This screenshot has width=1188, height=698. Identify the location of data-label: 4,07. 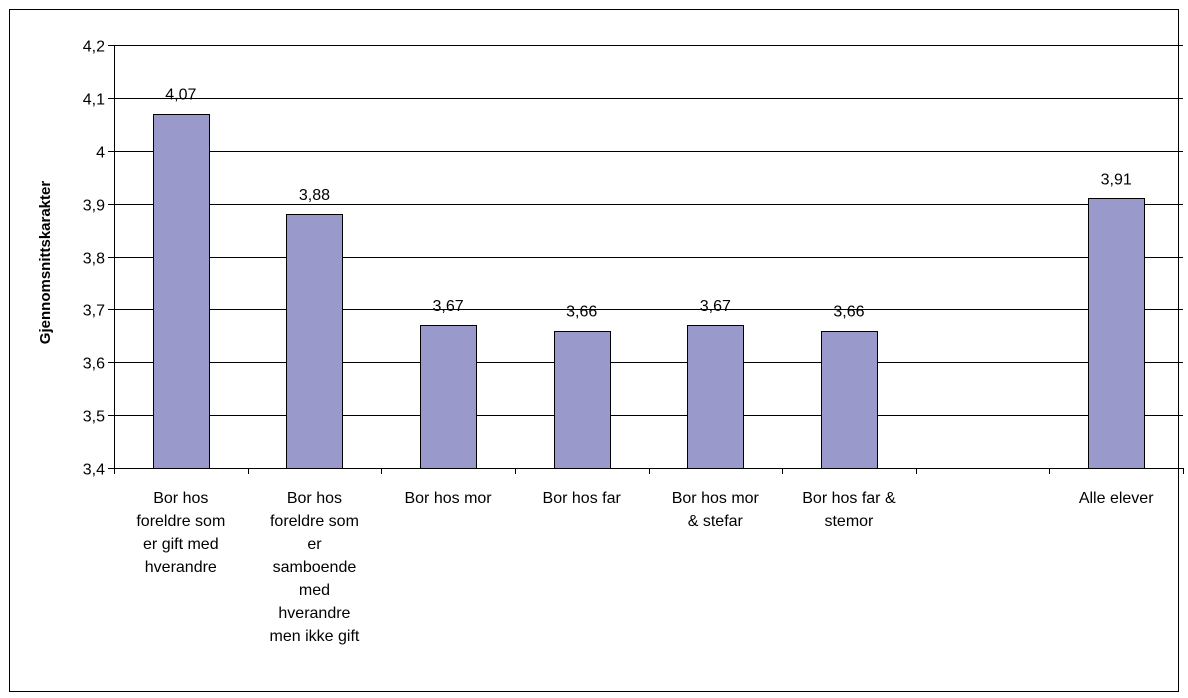
(180, 95).